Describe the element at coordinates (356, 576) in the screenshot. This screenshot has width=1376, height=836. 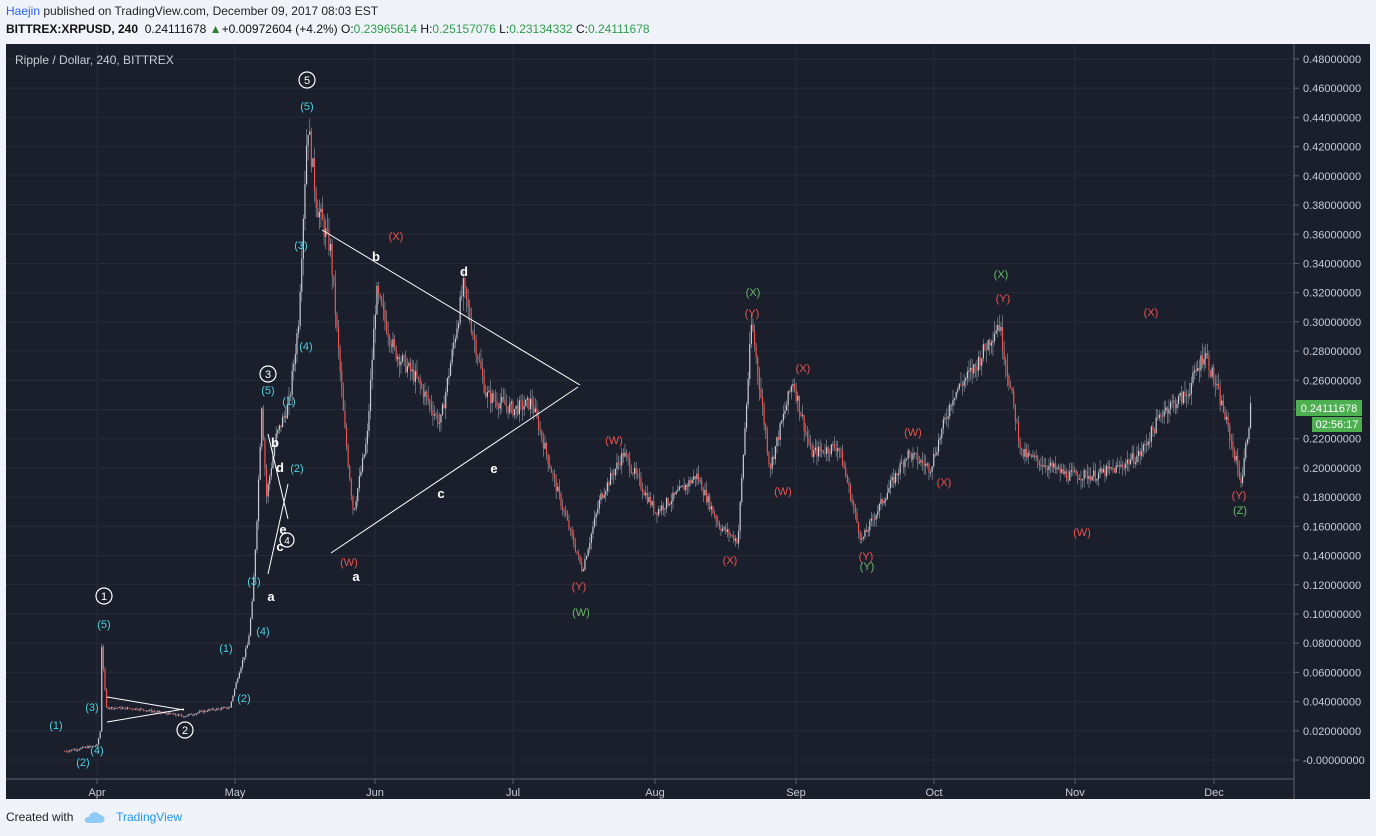
I see `wave-letter: a` at that location.